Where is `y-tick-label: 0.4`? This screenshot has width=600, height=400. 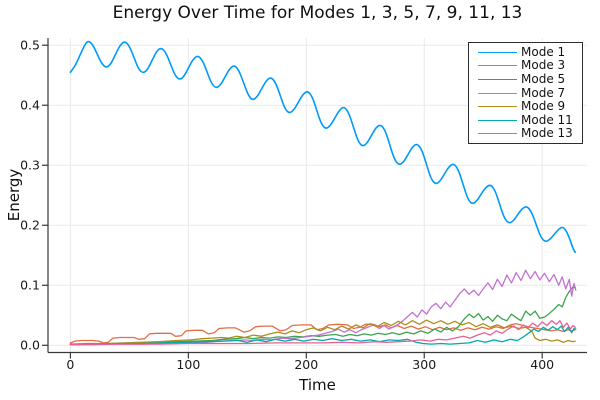
y-tick-label: 0.4 is located at coordinates (30, 105).